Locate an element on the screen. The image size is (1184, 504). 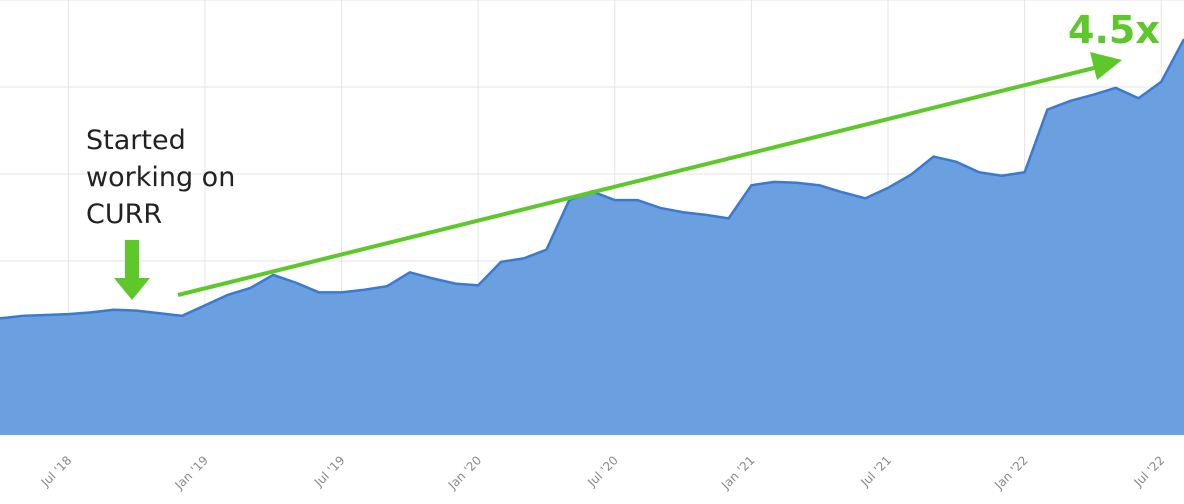
x-tick-label: Jul '21 is located at coordinates (875, 471).